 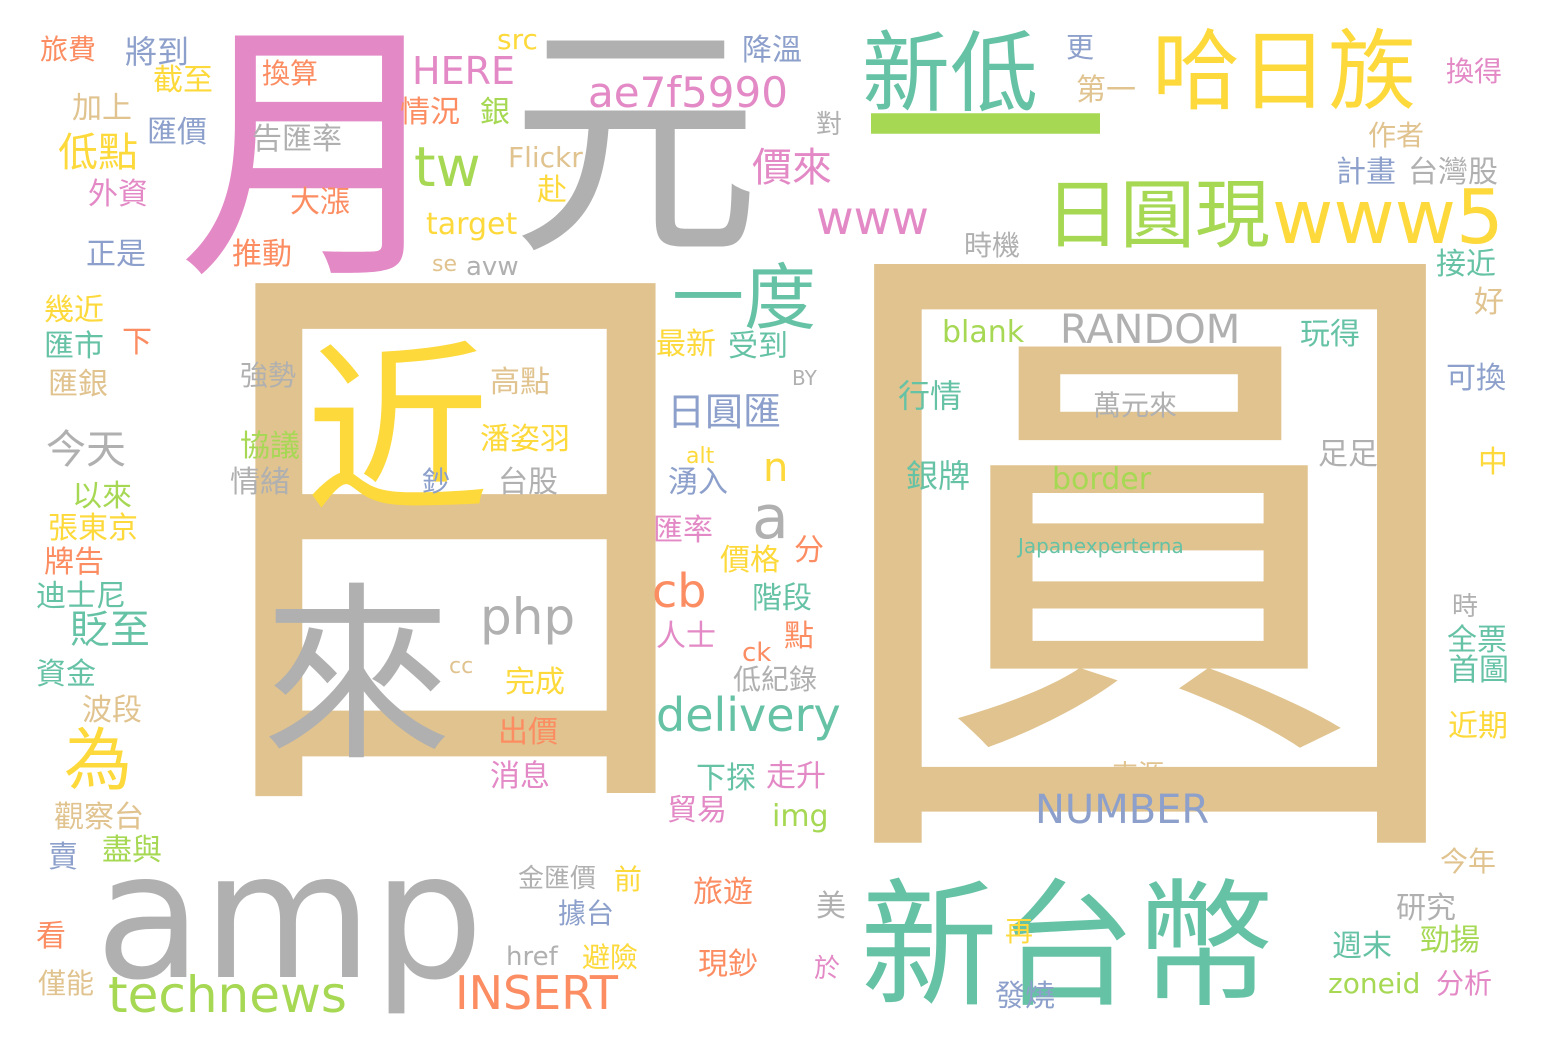 I want to click on word-wei: 為, so click(x=98, y=761).